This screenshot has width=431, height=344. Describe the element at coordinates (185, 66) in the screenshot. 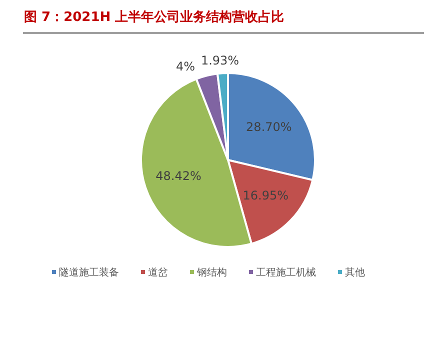

I see `data-label: 4%` at that location.